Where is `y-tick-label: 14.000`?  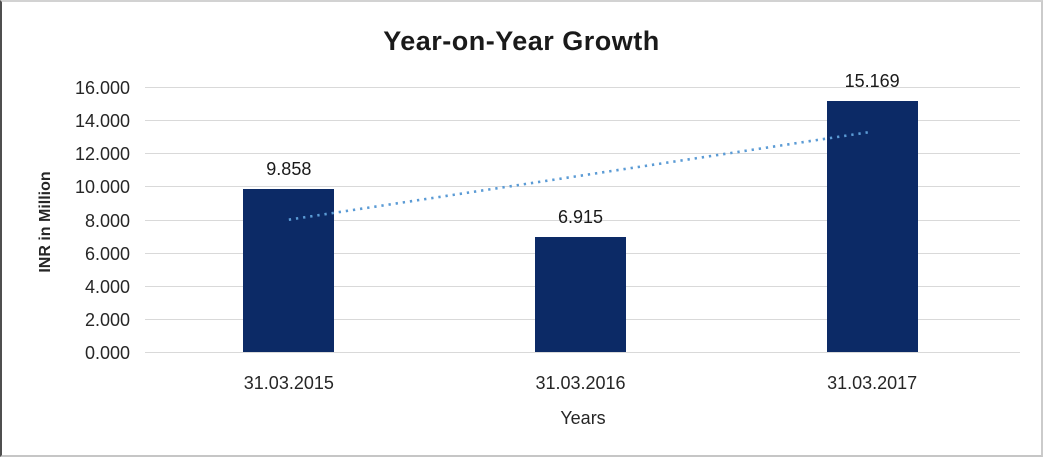
y-tick-label: 14.000 is located at coordinates (102, 121).